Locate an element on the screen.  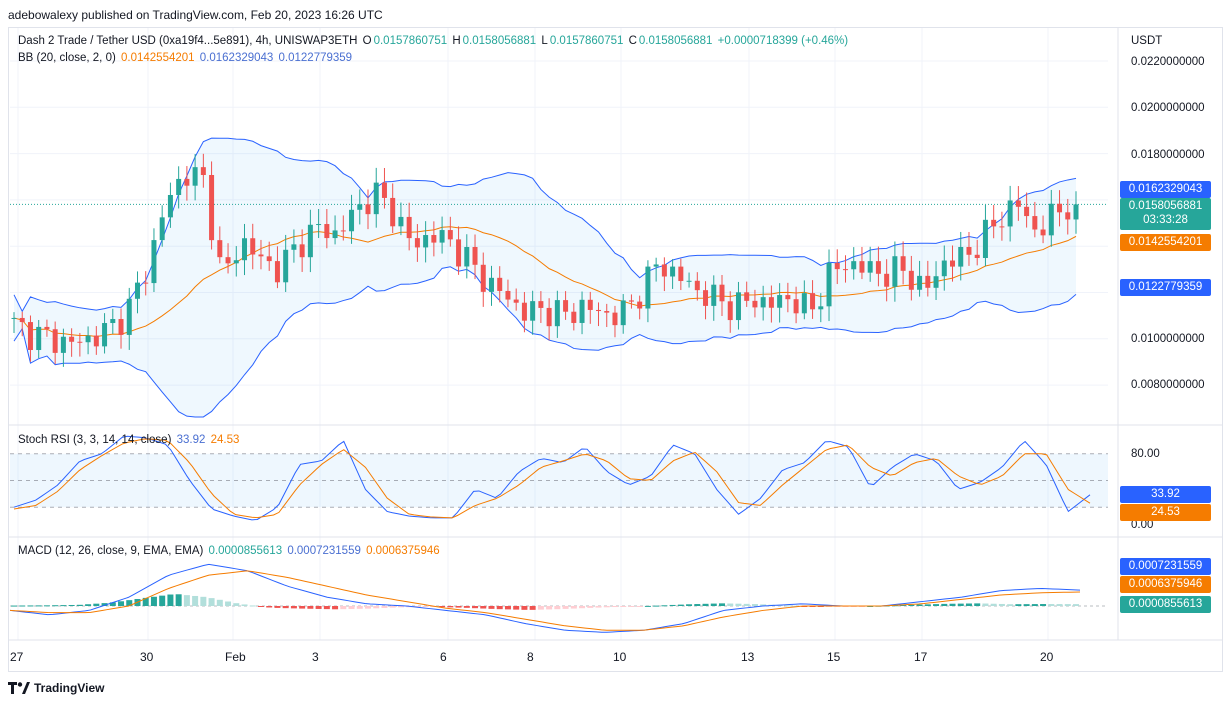
time-tick: 27 is located at coordinates (17, 657).